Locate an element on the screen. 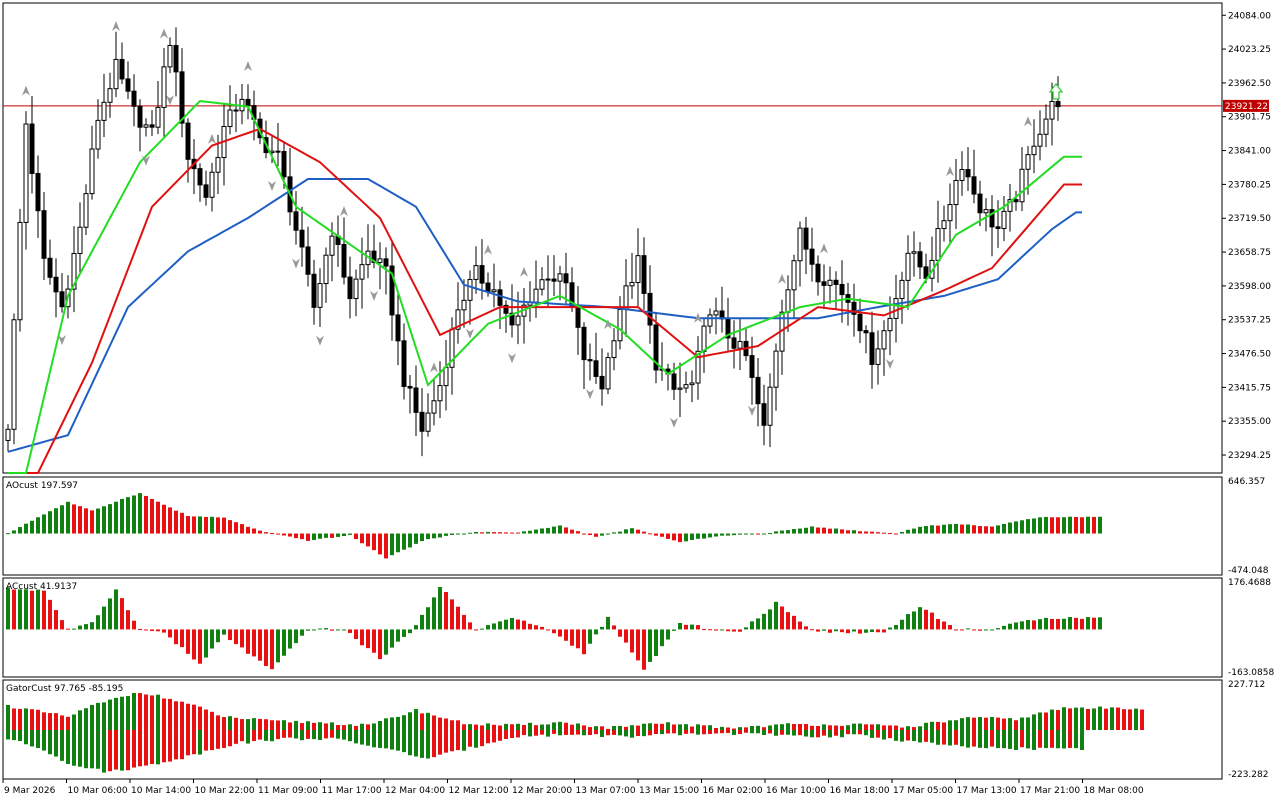 This screenshot has height=804, width=1280. price-axis-label: 23719.50 is located at coordinates (1249, 219).